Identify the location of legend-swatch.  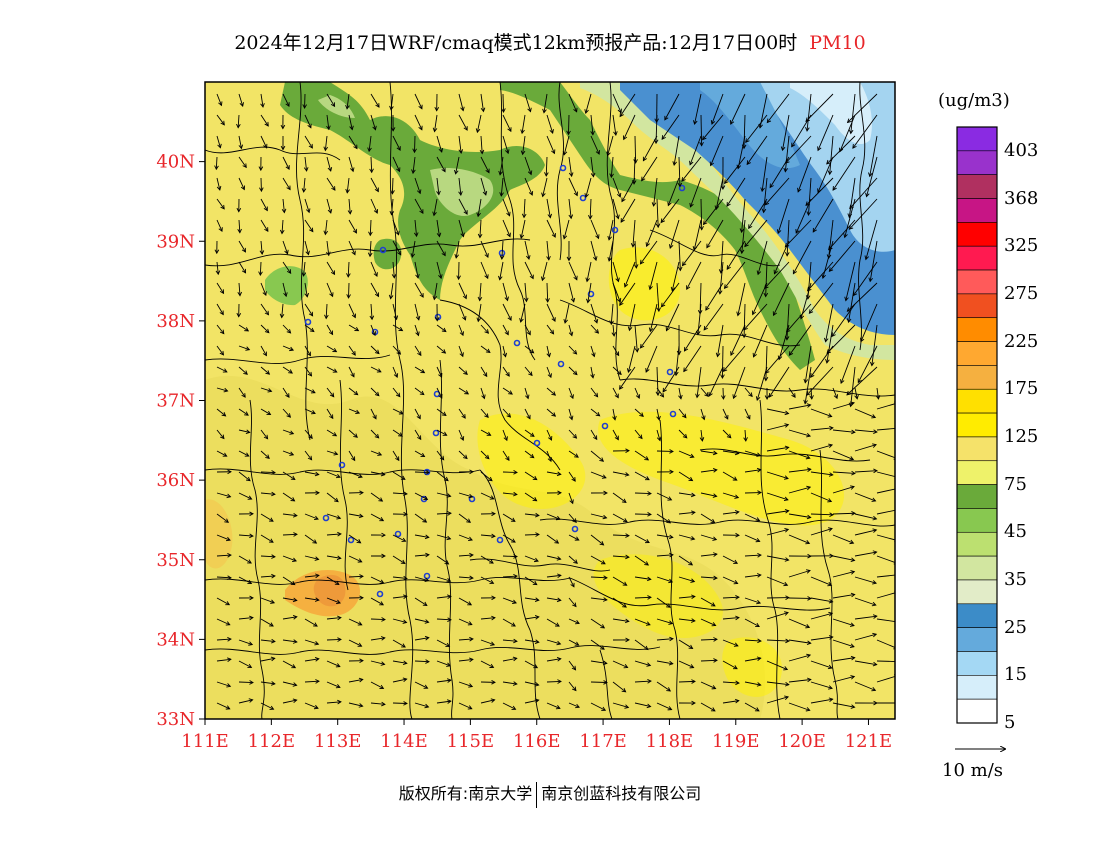
(977, 496).